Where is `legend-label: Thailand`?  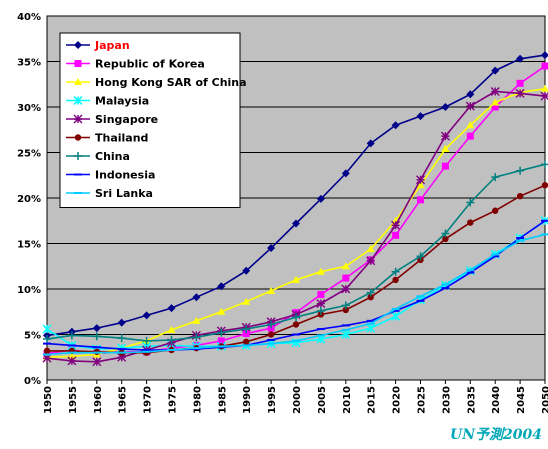 legend-label: Thailand is located at coordinates (121, 138).